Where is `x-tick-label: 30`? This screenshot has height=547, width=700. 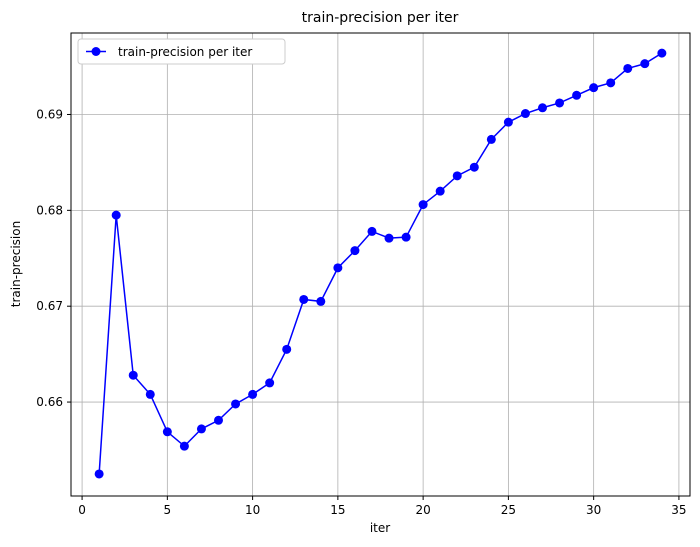 x-tick-label: 30 is located at coordinates (593, 510).